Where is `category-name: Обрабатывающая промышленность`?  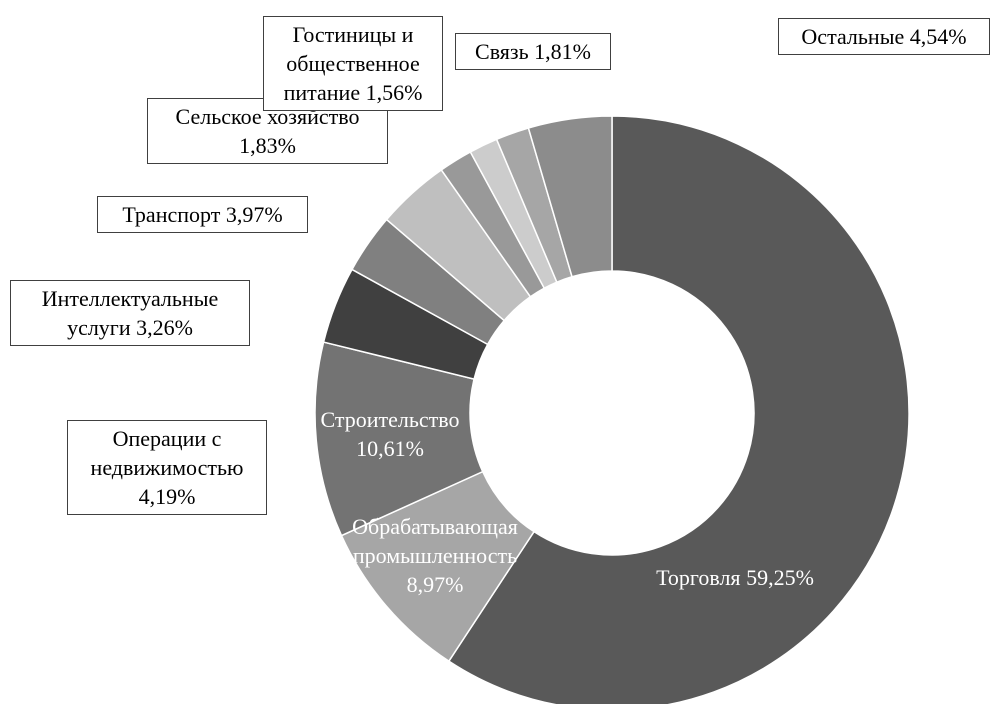
category-name: Обрабатывающая промышленность is located at coordinates (435, 541).